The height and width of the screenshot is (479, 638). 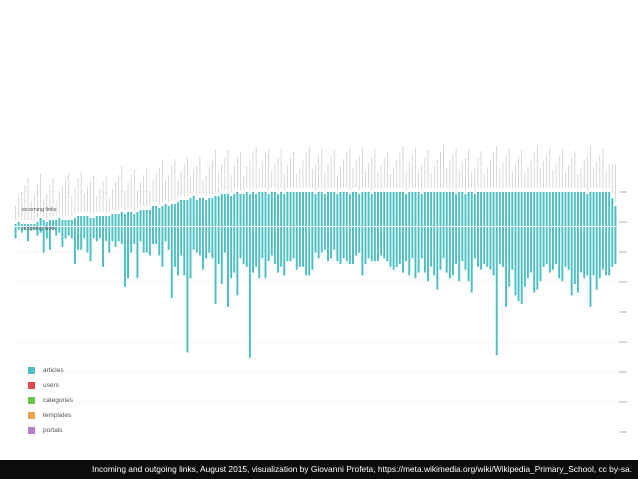 What do you see at coordinates (623, 432) in the screenshot?
I see `y-tick-mark` at bounding box center [623, 432].